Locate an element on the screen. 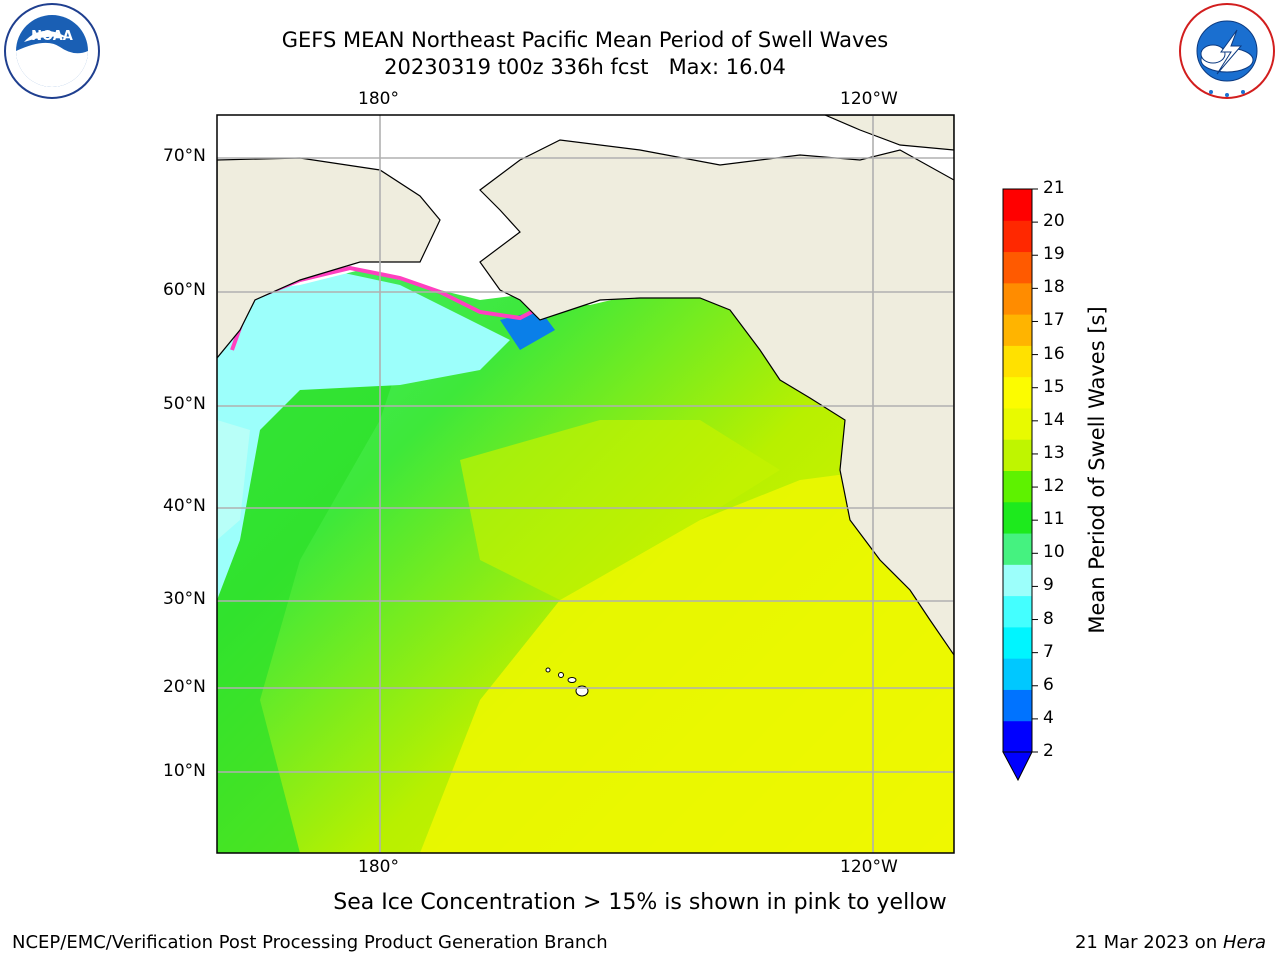 This screenshot has height=960, width=1280. green-band-west is located at coordinates (318, 576).